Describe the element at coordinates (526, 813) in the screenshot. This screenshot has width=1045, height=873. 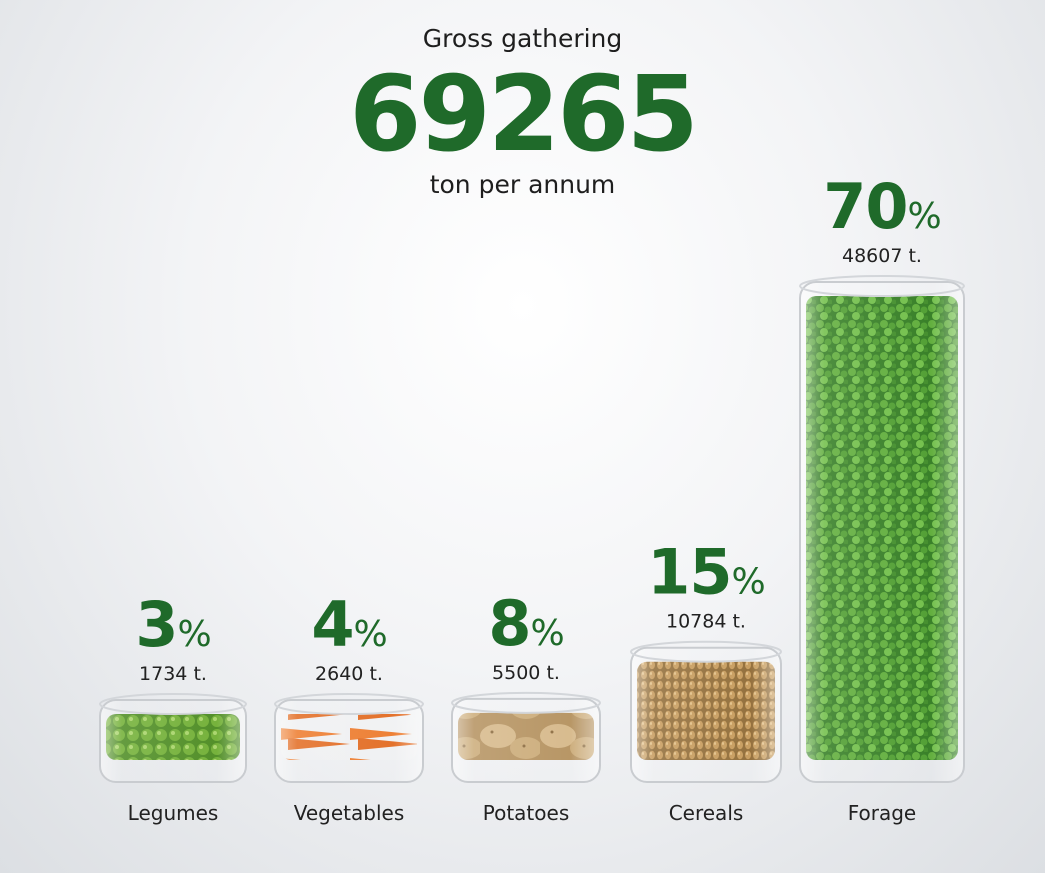
I see `category-label-potatoes: Potatoes` at that location.